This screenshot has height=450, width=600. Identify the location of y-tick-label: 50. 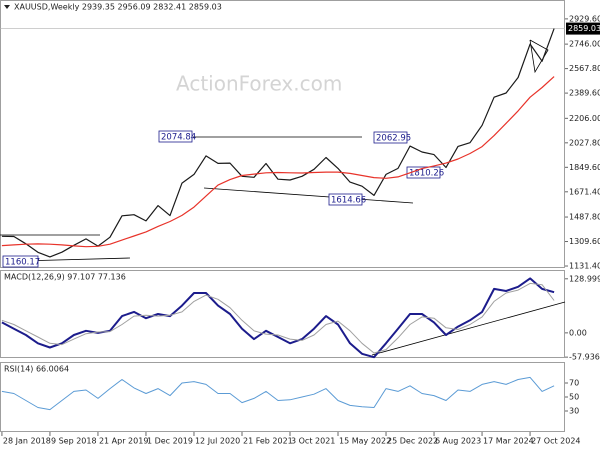
(574, 397).